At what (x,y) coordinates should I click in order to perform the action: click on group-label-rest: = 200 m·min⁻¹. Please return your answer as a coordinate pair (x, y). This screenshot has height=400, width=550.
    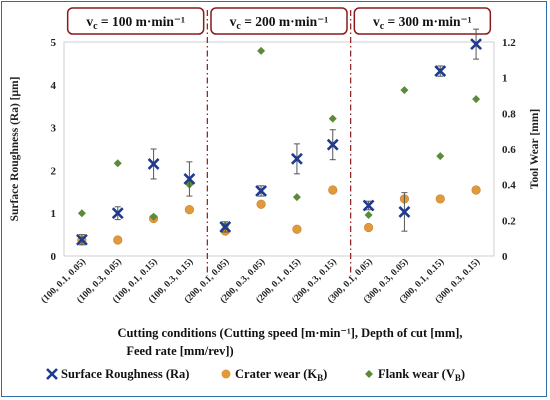
    Looking at the image, I should click on (285, 21).